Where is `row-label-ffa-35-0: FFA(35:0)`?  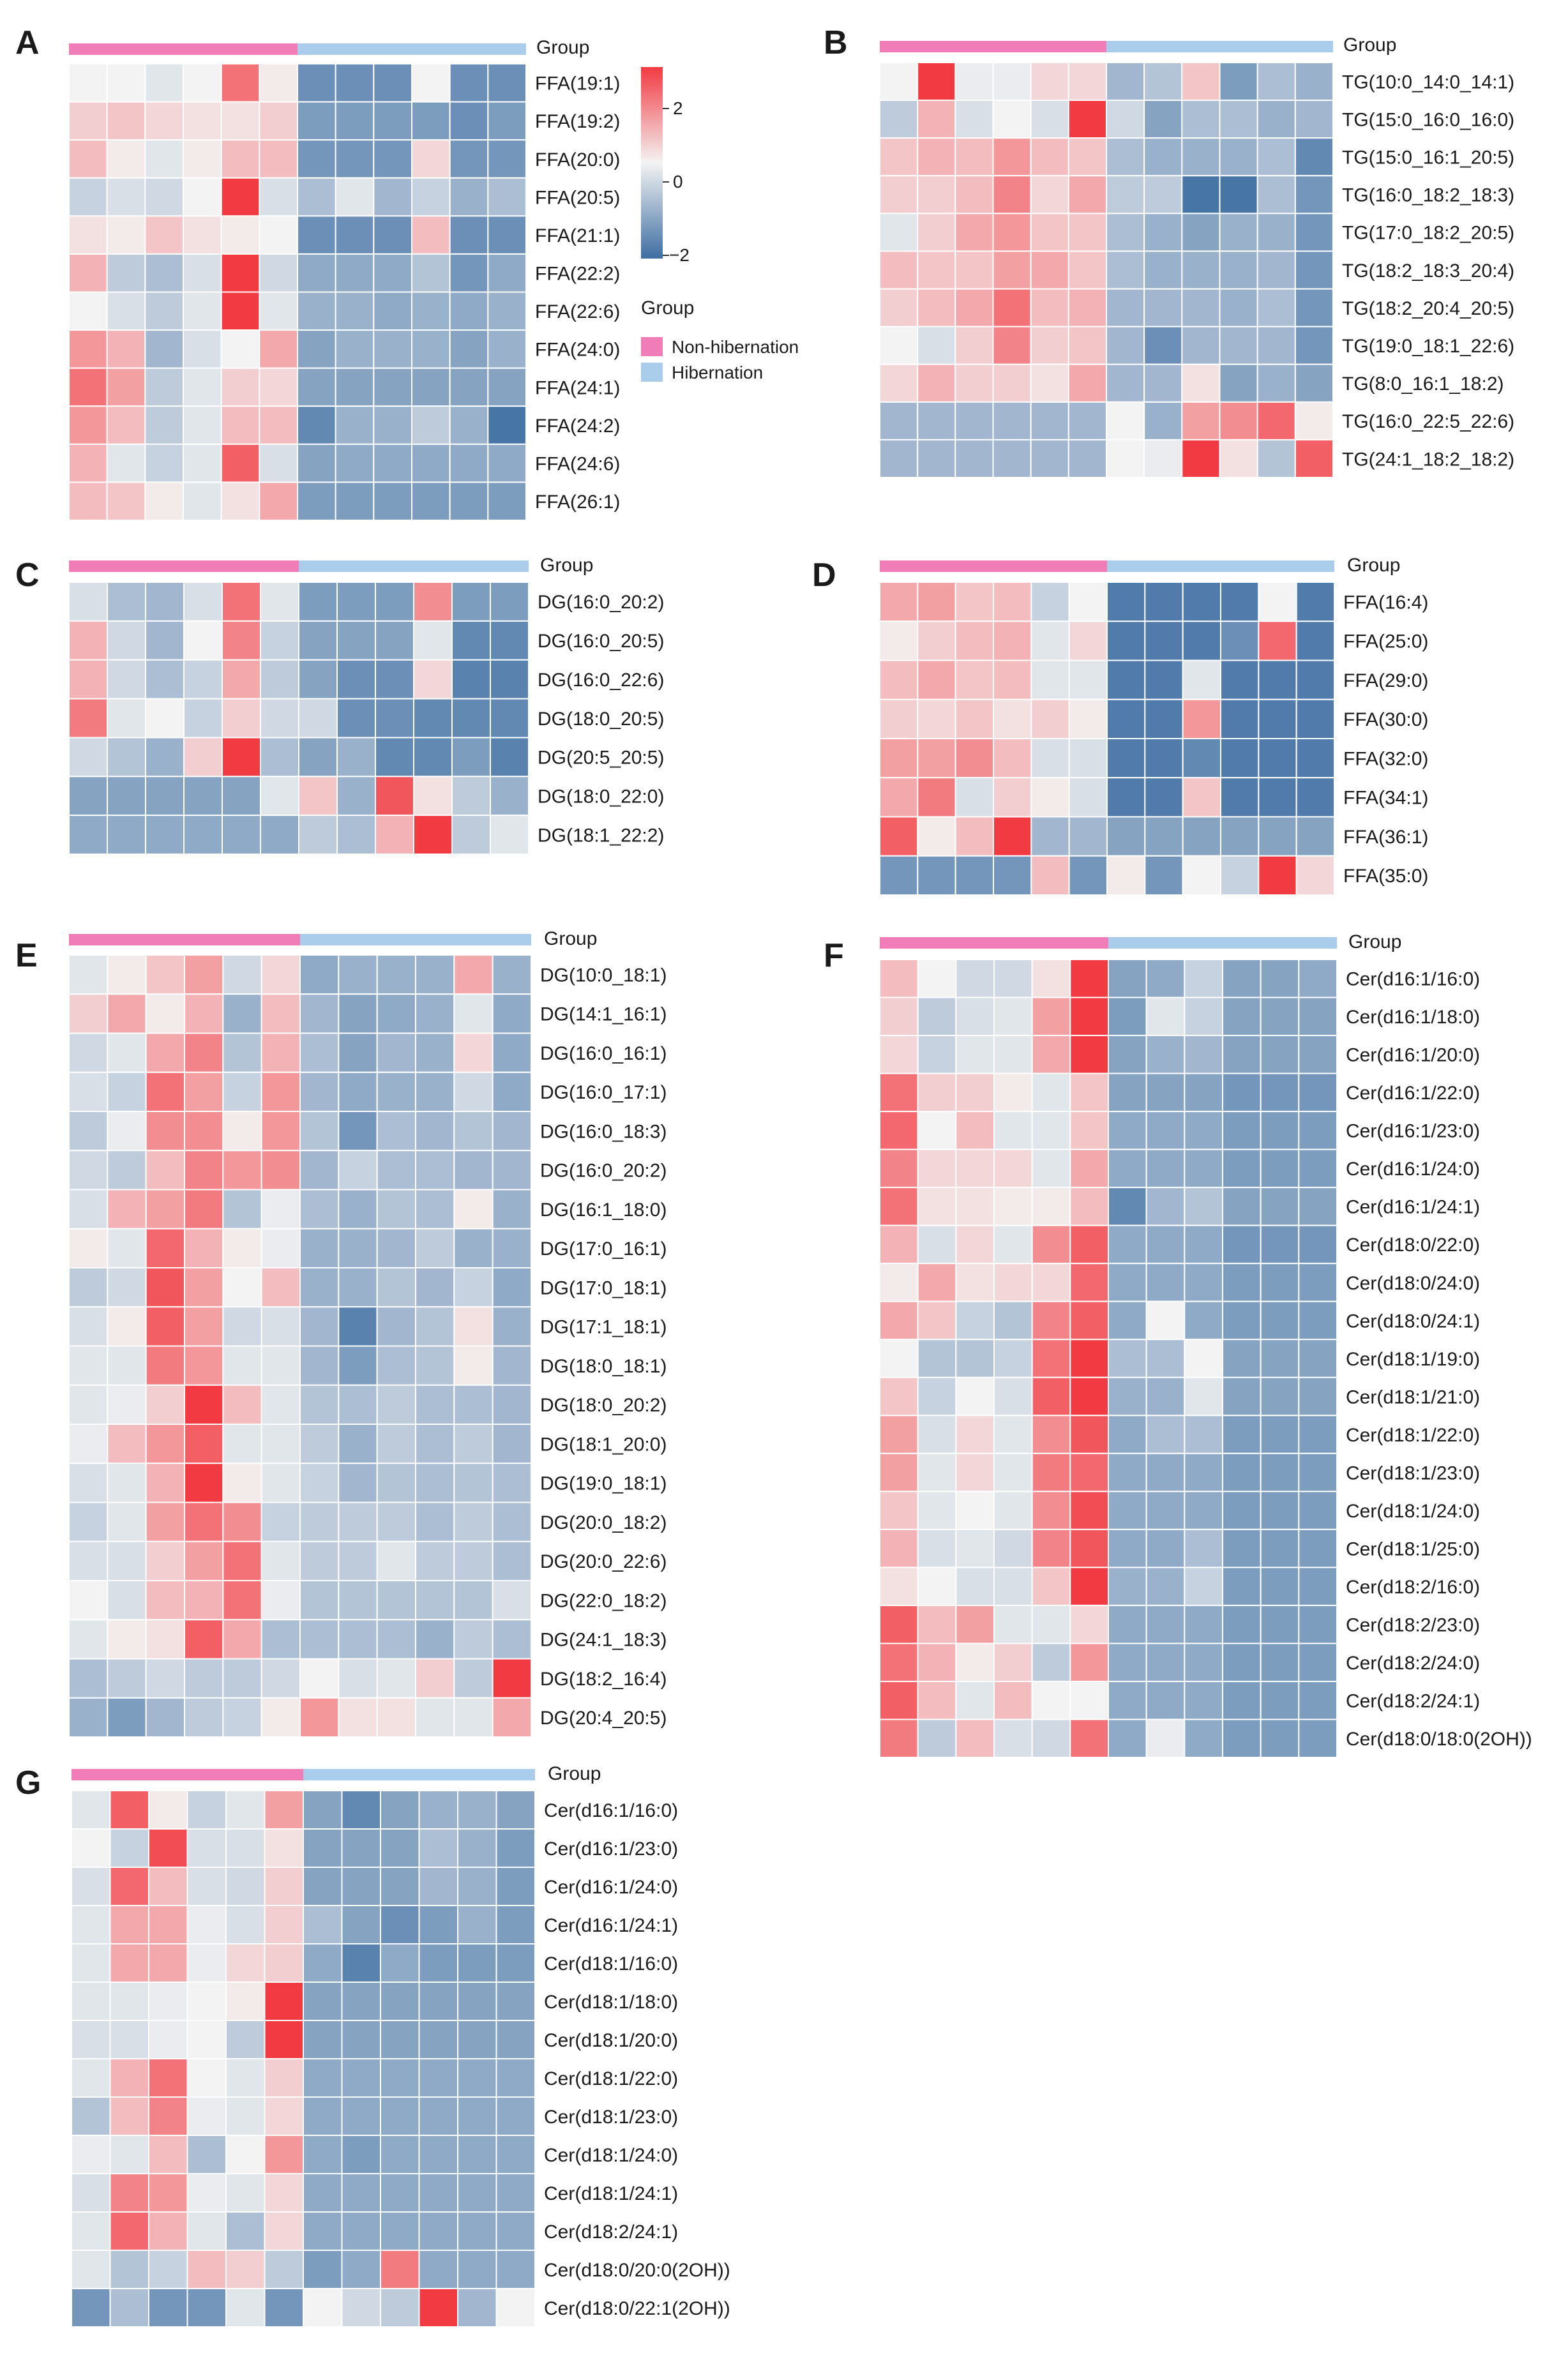 row-label-ffa-35-0: FFA(35:0) is located at coordinates (1385, 876).